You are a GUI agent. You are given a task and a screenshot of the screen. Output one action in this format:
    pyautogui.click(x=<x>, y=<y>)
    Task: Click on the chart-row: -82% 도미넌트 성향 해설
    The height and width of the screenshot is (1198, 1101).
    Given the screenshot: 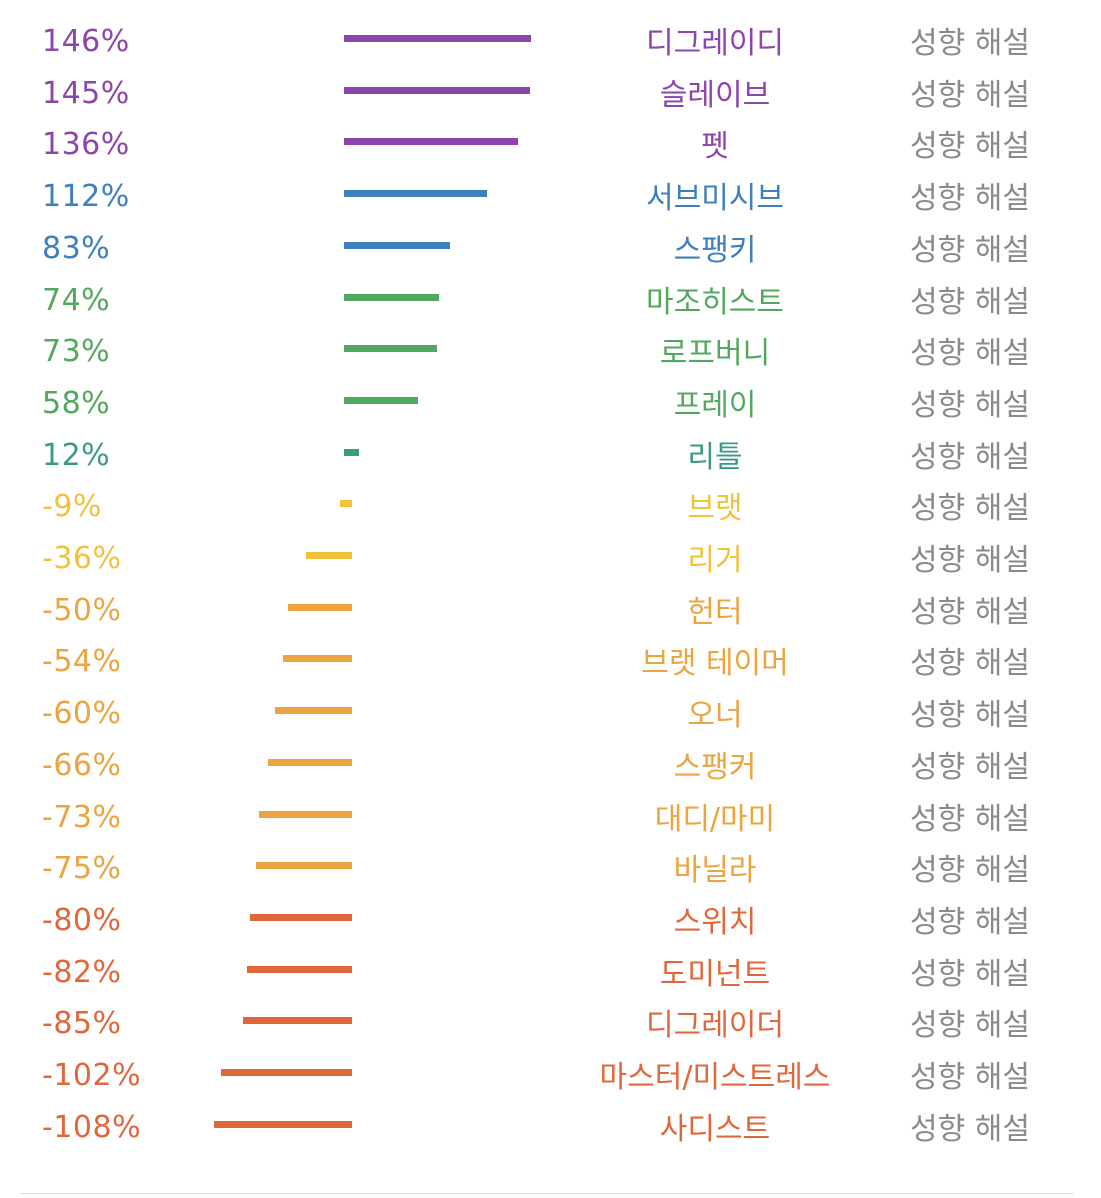 What is the action you would take?
    pyautogui.click(x=550, y=974)
    